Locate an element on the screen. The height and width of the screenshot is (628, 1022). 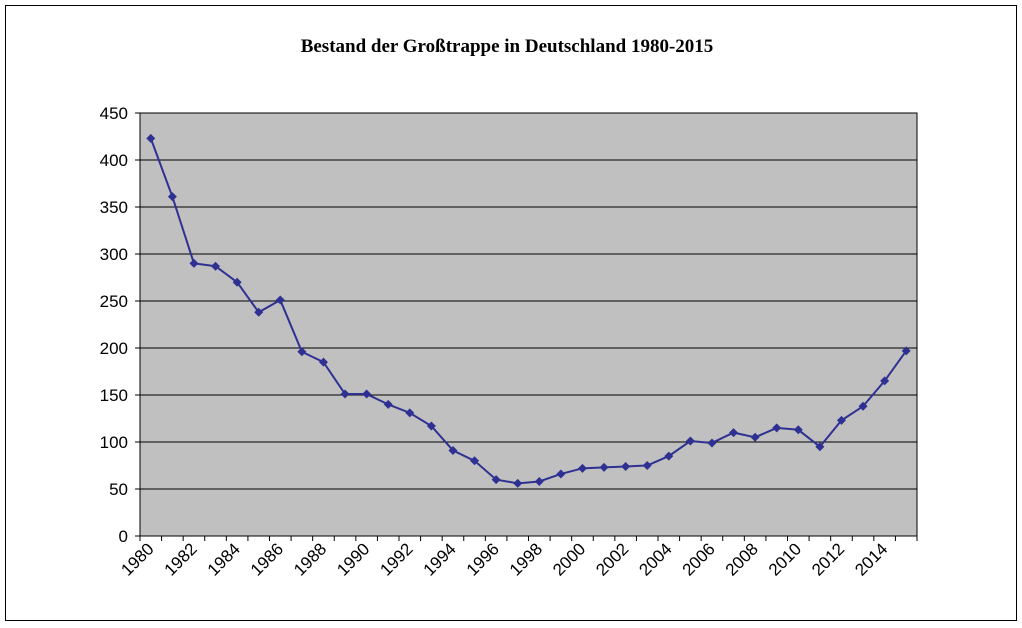
y-tick-label: 150 is located at coordinates (114, 395).